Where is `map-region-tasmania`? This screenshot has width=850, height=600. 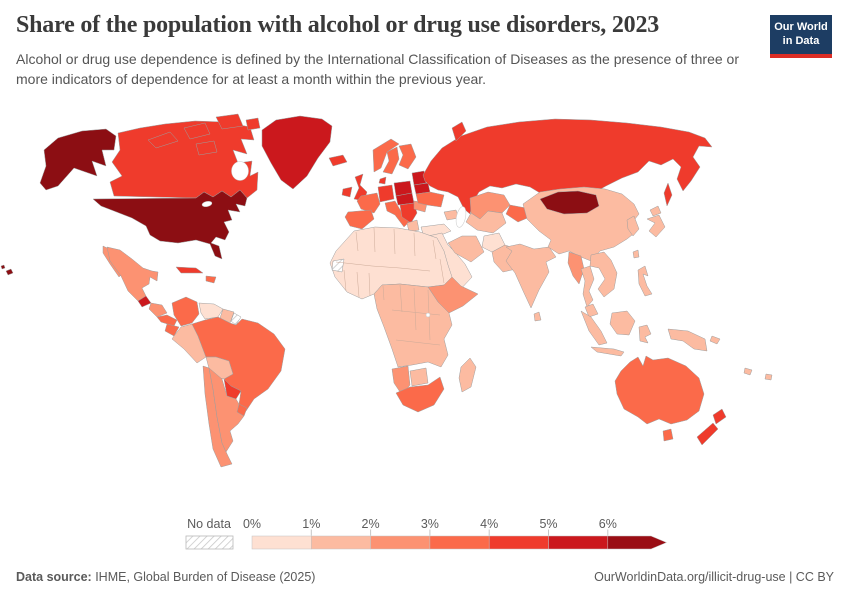
map-region-tasmania is located at coordinates (668, 435).